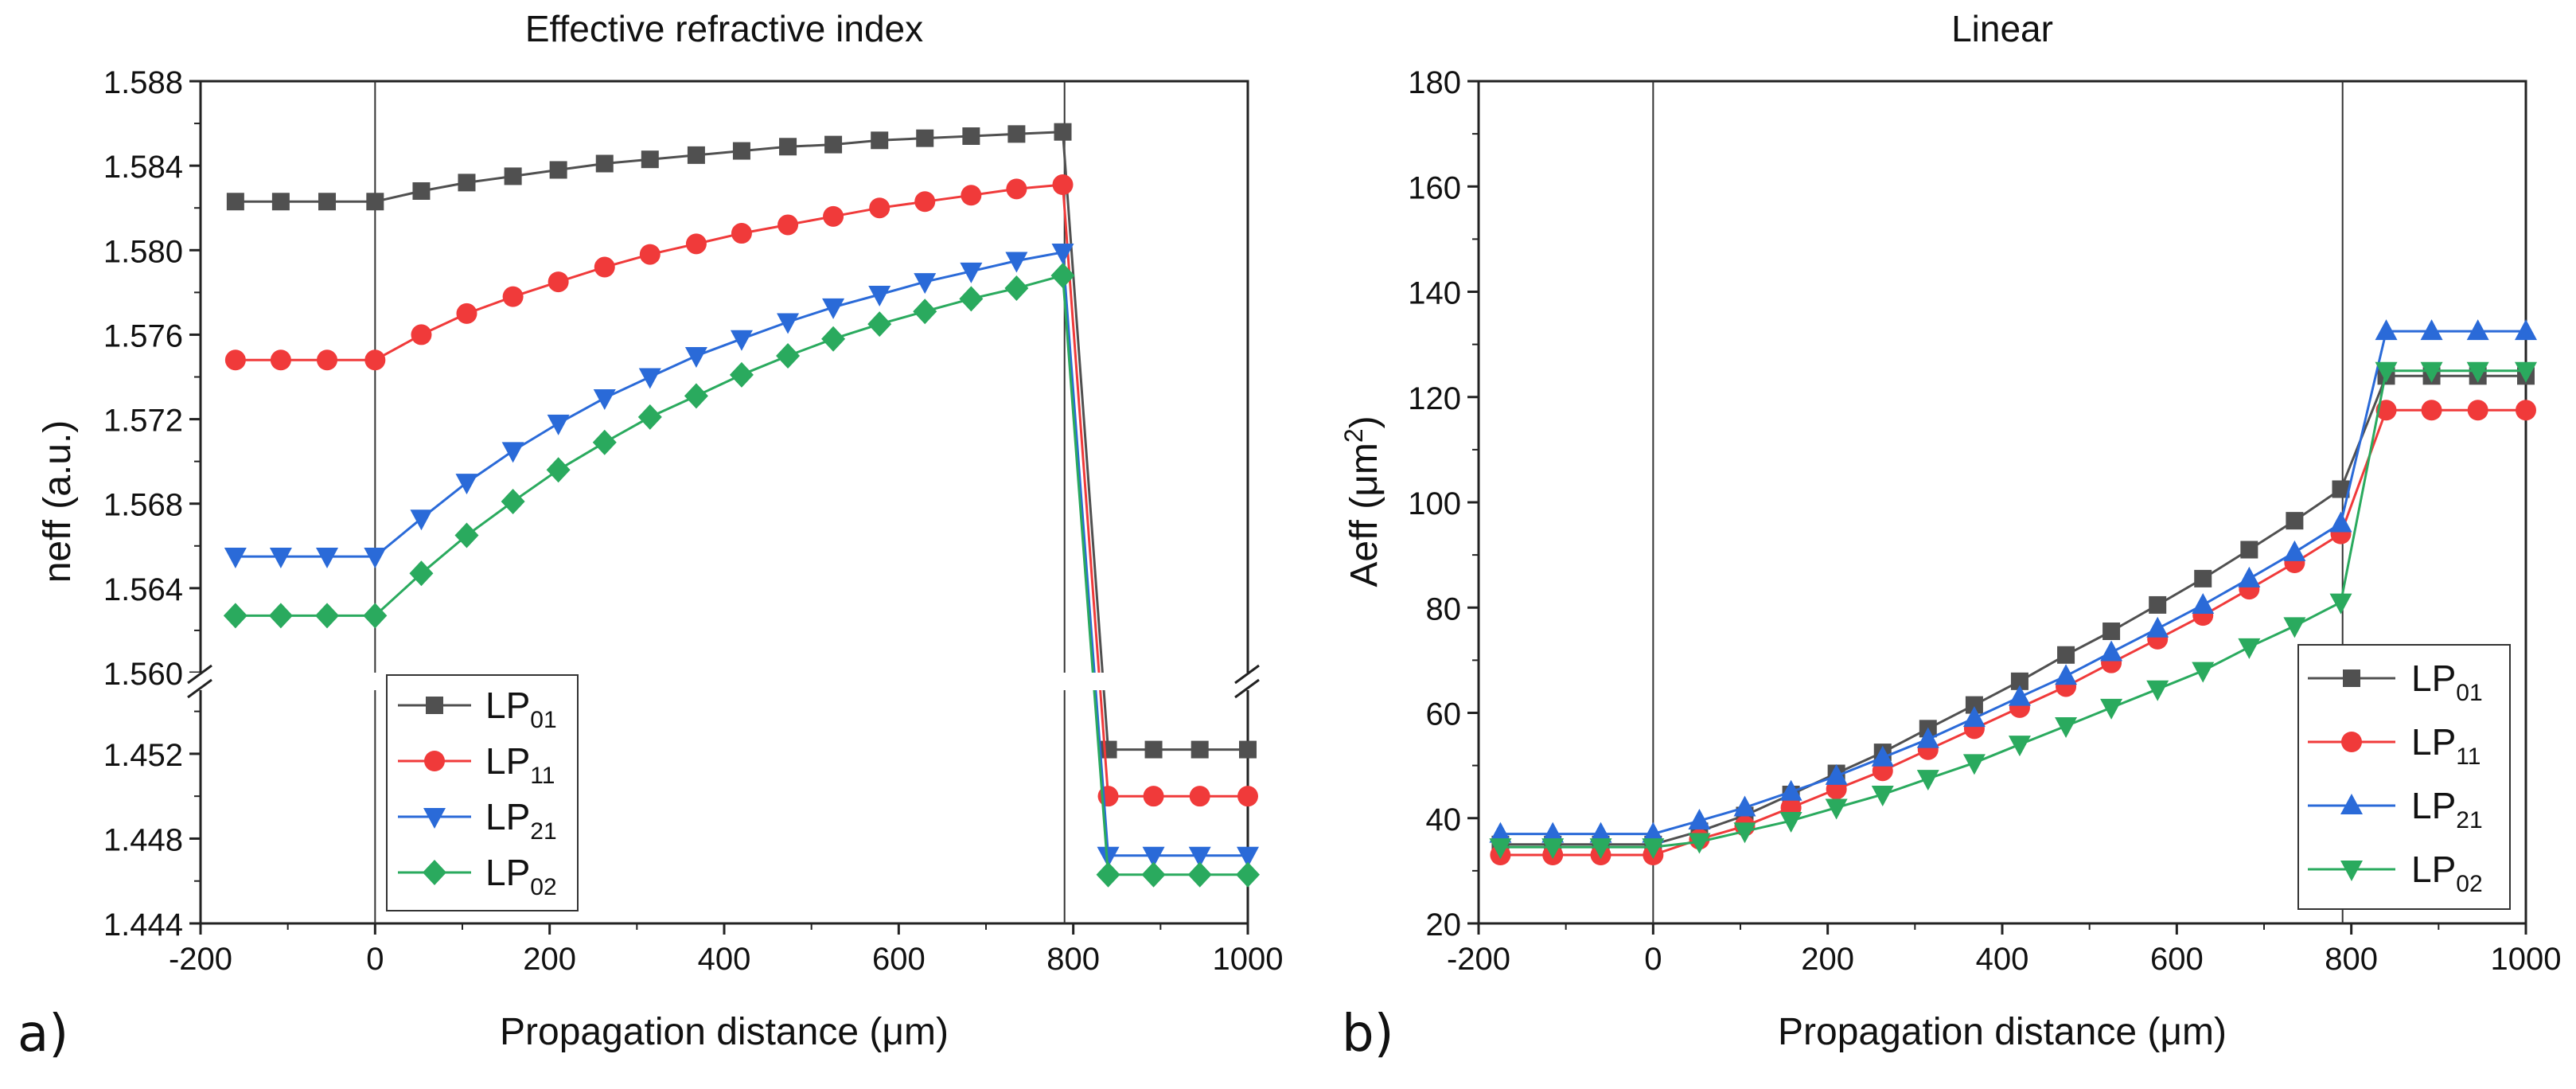 Image resolution: width=2576 pixels, height=1089 pixels. Describe the element at coordinates (521, 709) in the screenshot. I see `panel-a-legend-label-lp01: LP01` at that location.